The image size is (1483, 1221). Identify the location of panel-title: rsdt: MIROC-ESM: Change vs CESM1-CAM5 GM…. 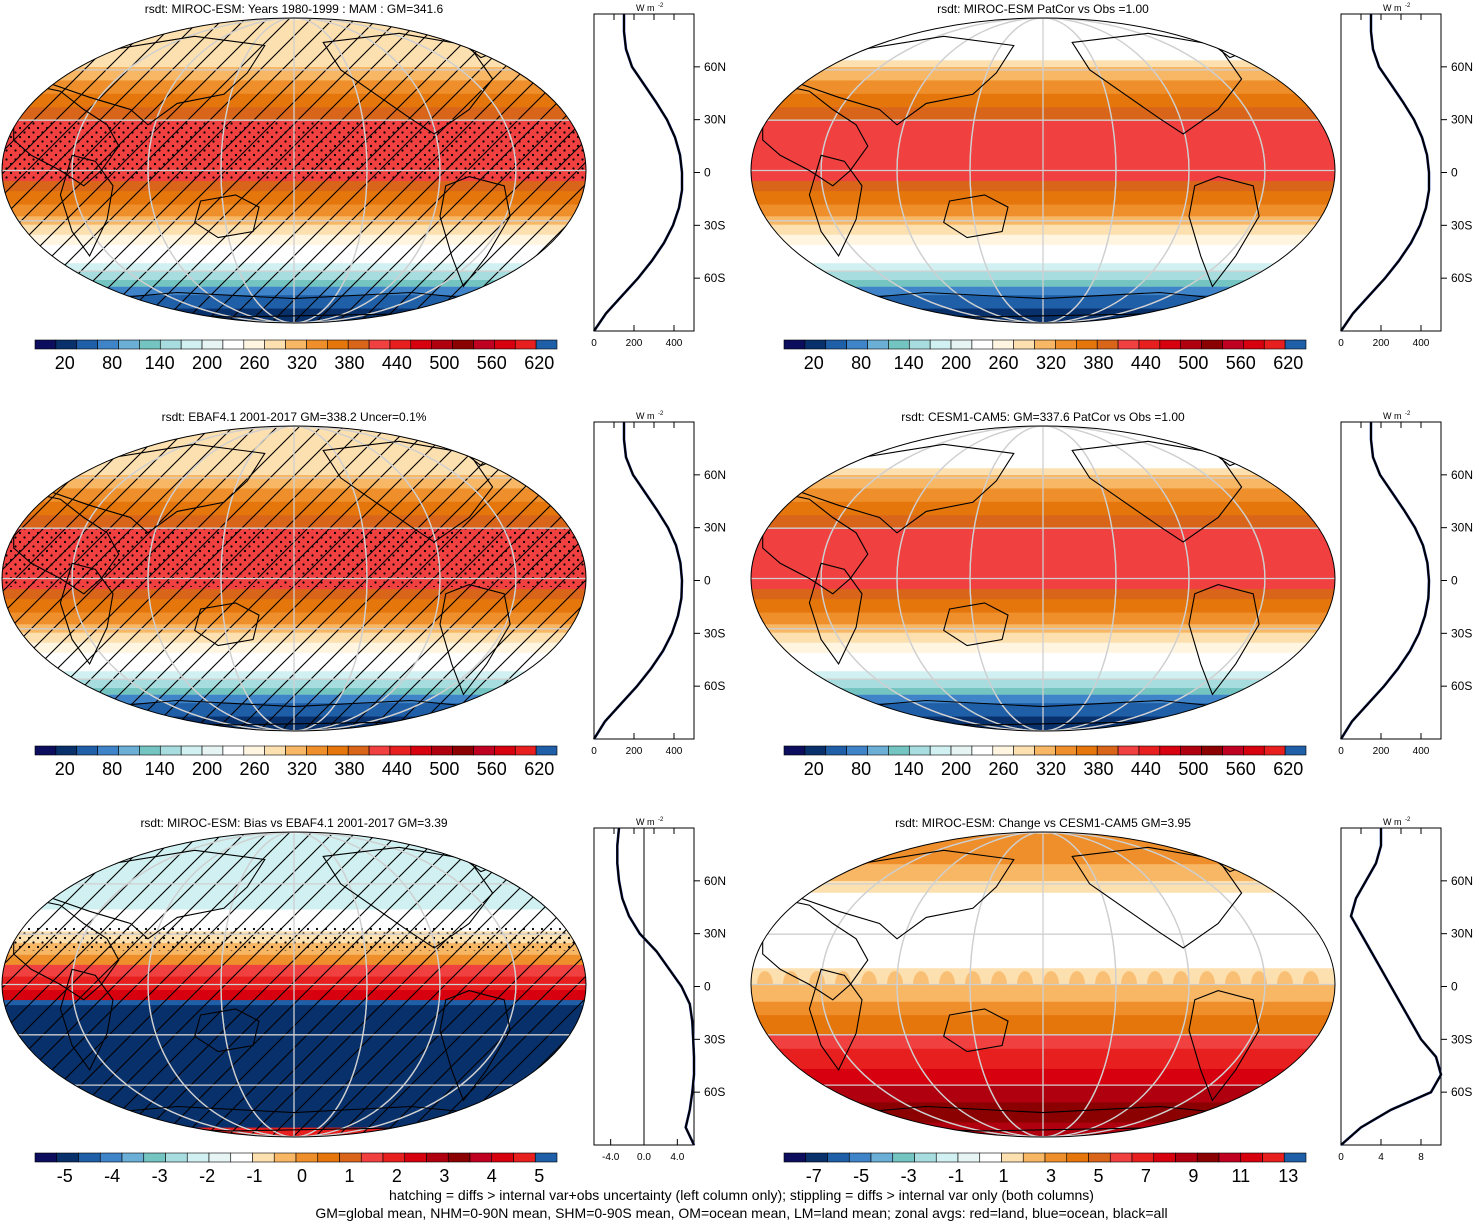
(1043, 823).